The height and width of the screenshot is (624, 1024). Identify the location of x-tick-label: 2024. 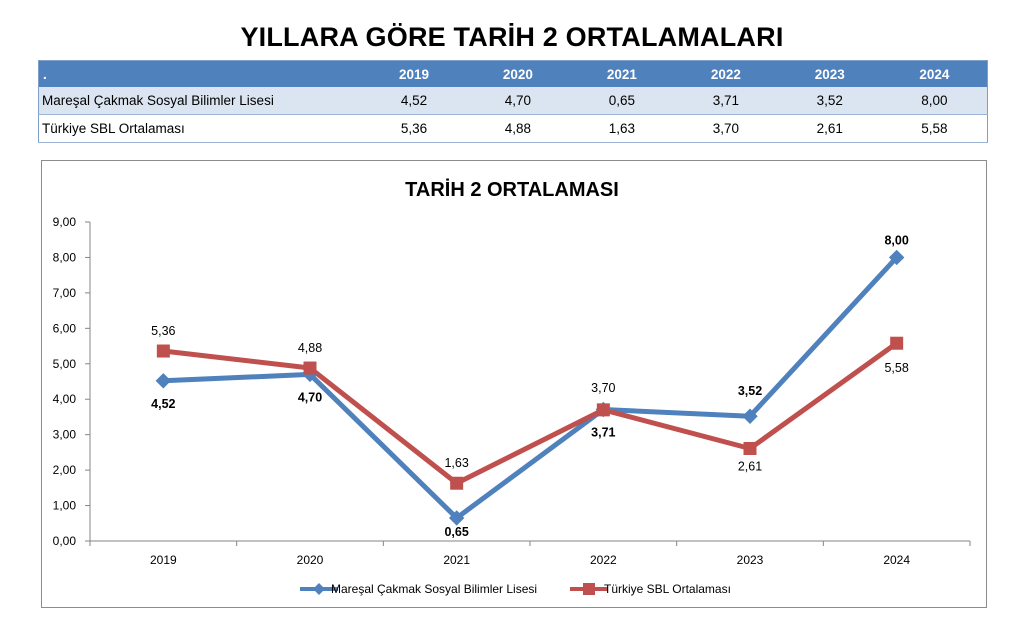
(896, 560).